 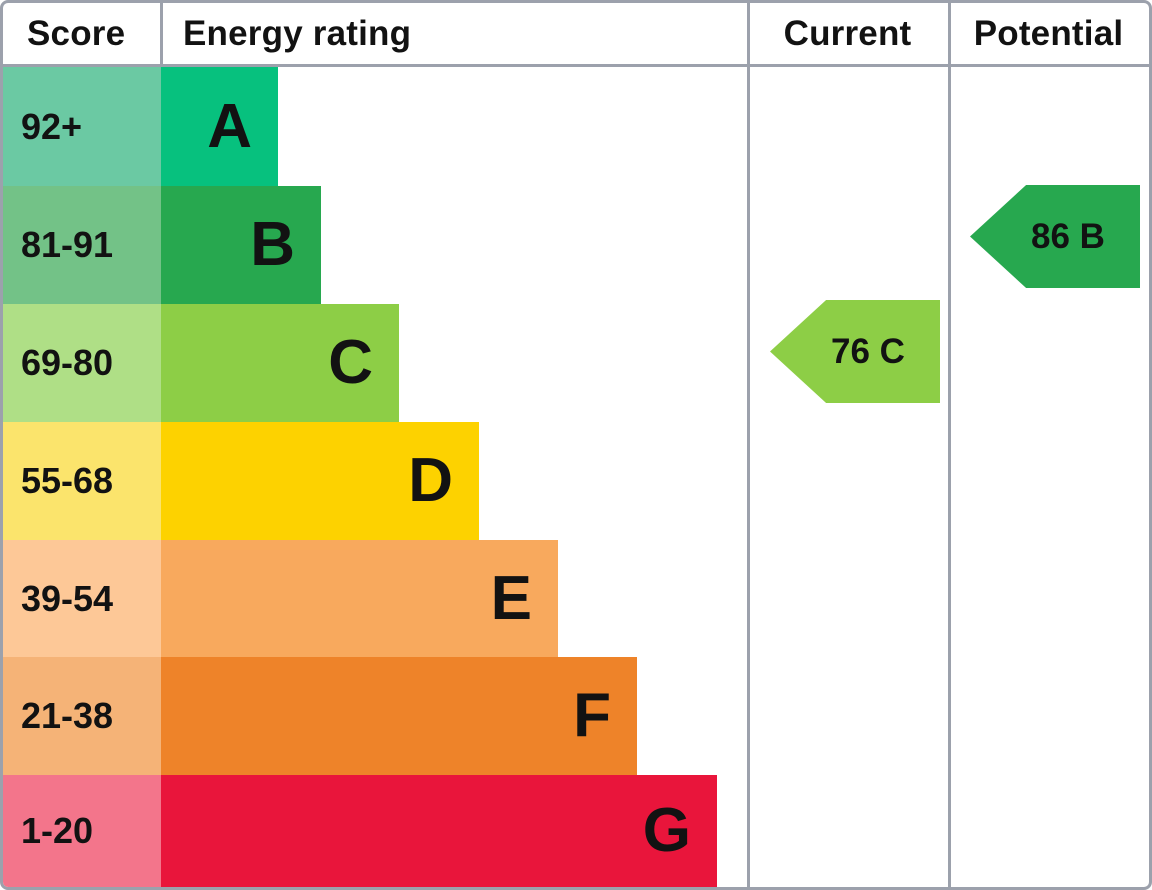 What do you see at coordinates (576, 126) in the screenshot?
I see `band-row-a: 92+ A` at bounding box center [576, 126].